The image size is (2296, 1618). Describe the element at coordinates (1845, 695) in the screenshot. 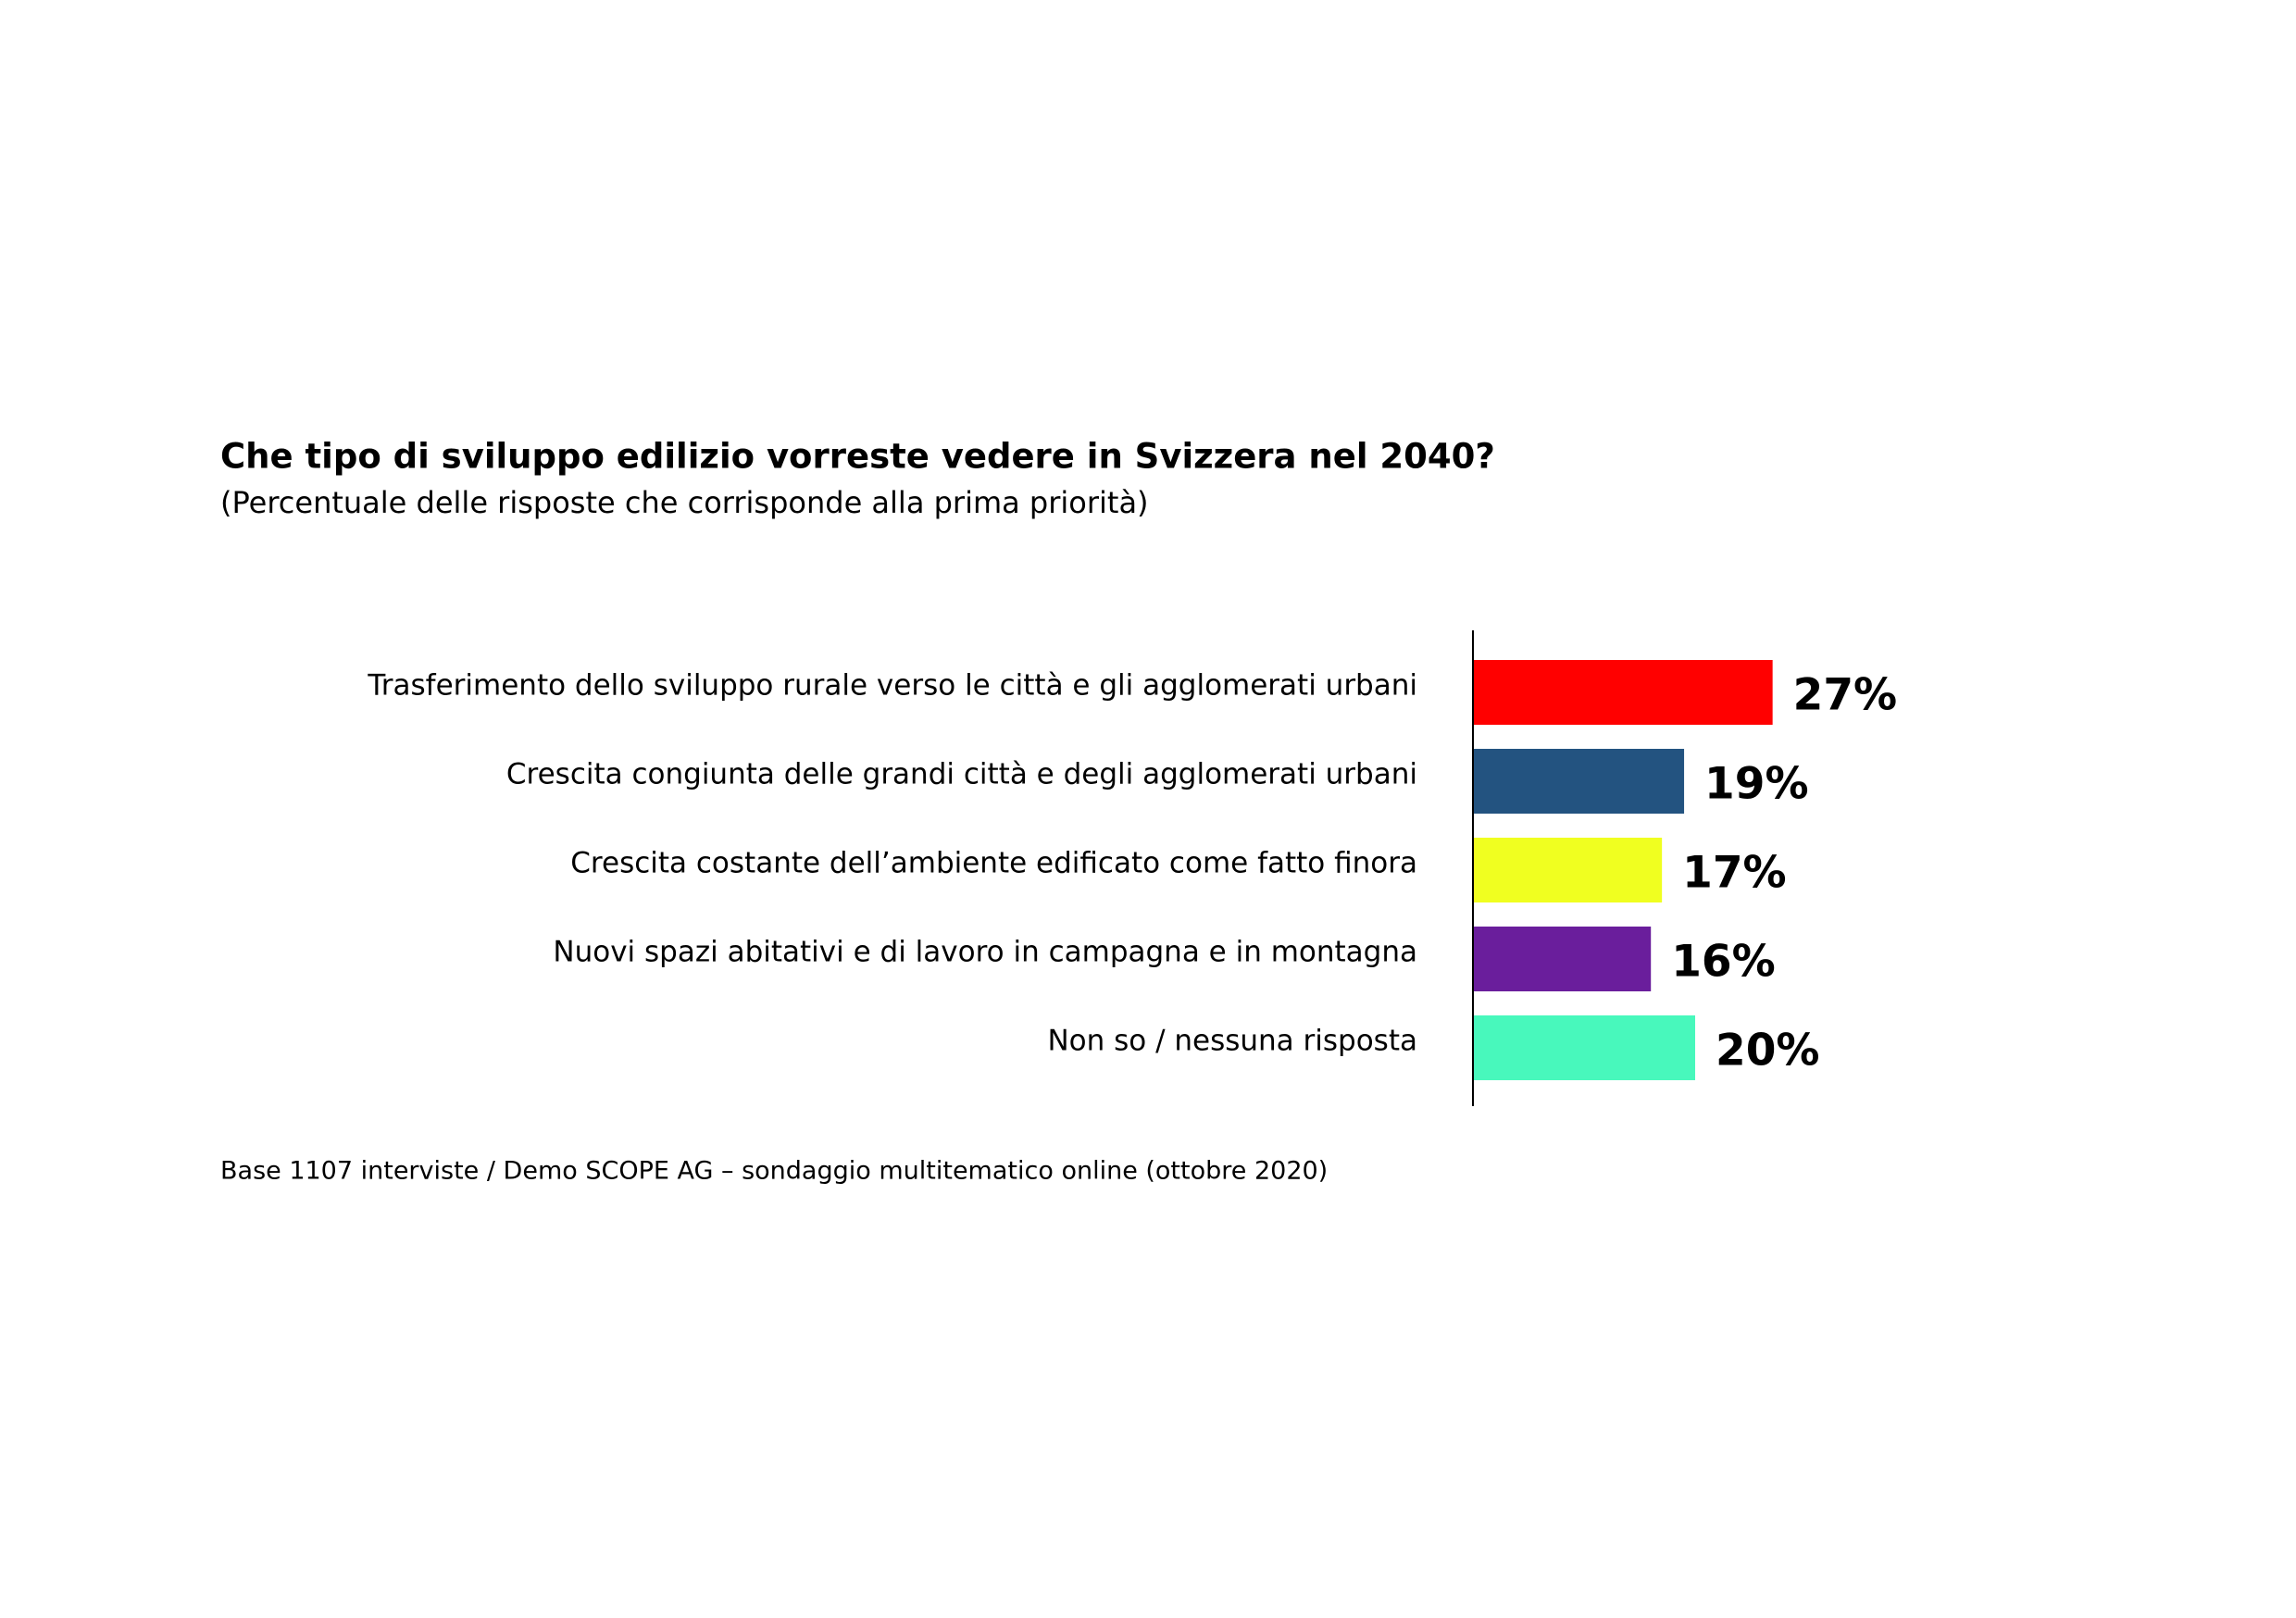

I see `value-label: 27%` at that location.